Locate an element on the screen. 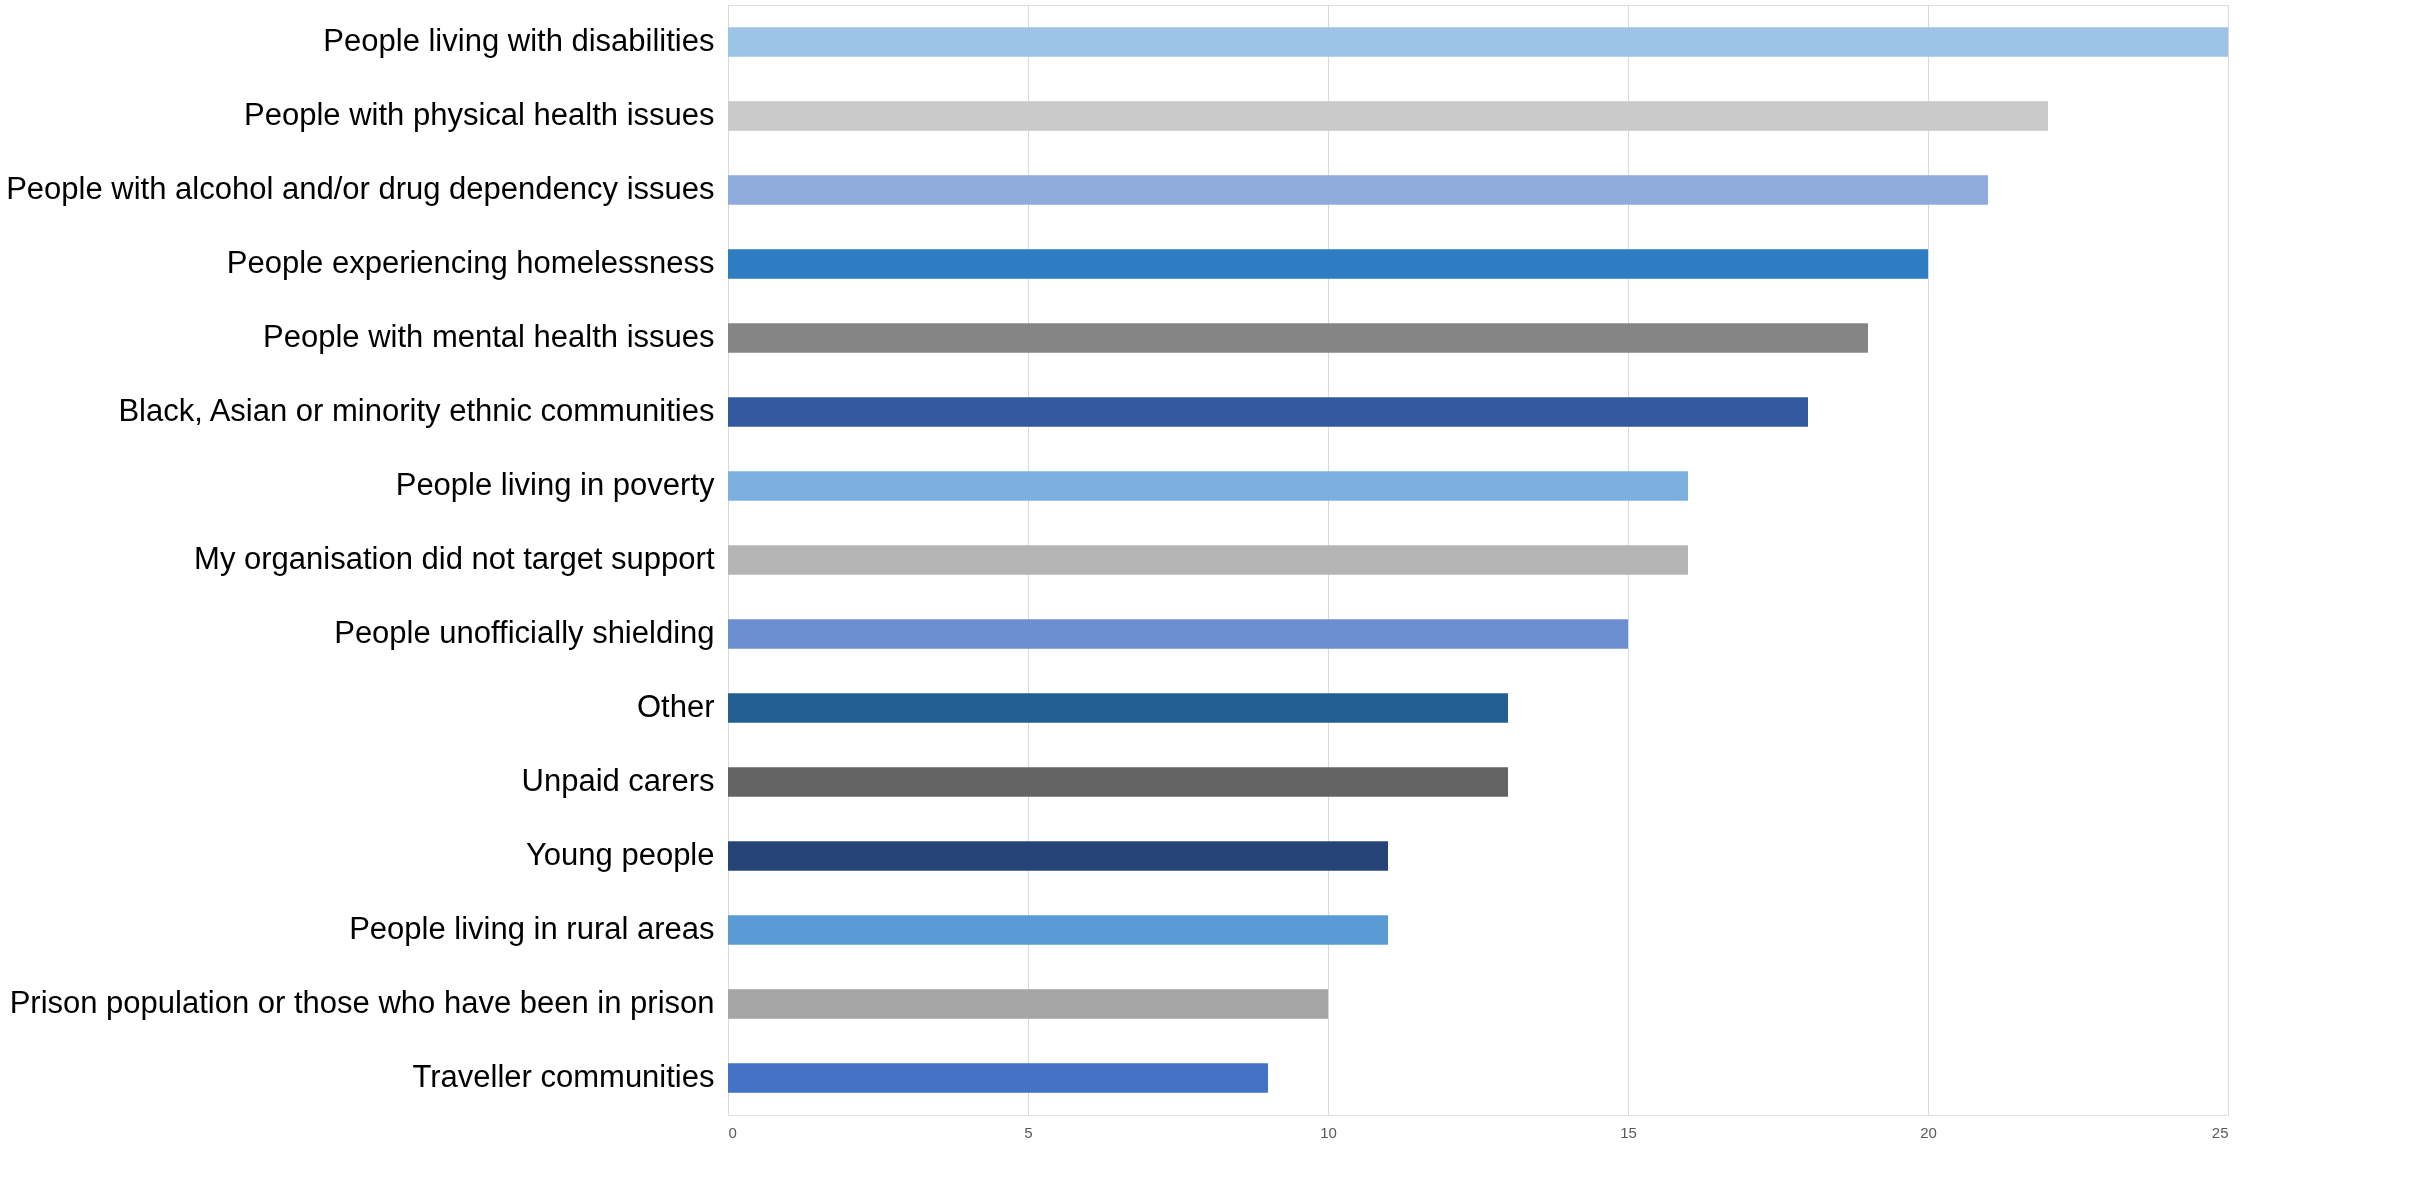 Image resolution: width=2433 pixels, height=1182 pixels. y-tick-label: Young people is located at coordinates (620, 854).